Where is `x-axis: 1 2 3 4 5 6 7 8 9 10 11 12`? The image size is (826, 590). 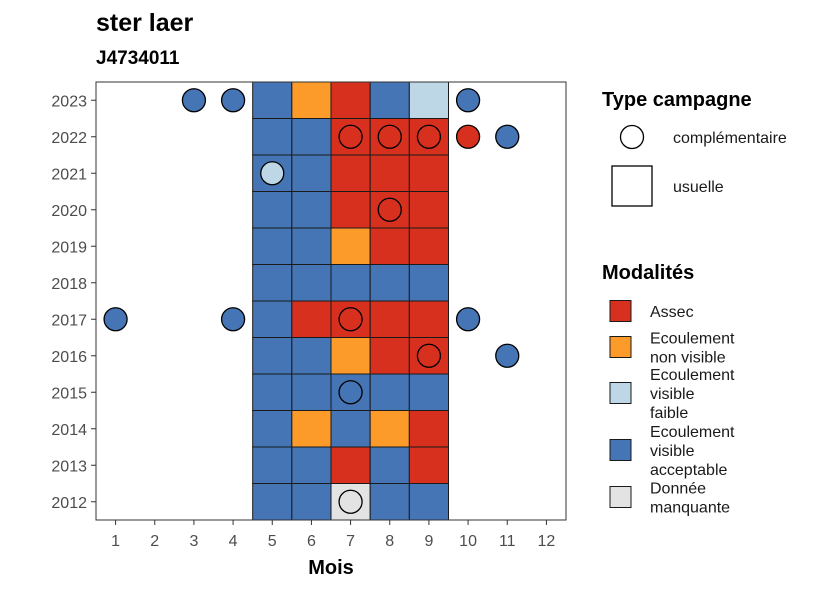 x-axis: 1 2 3 4 5 6 7 8 9 10 11 12 is located at coordinates (333, 535).